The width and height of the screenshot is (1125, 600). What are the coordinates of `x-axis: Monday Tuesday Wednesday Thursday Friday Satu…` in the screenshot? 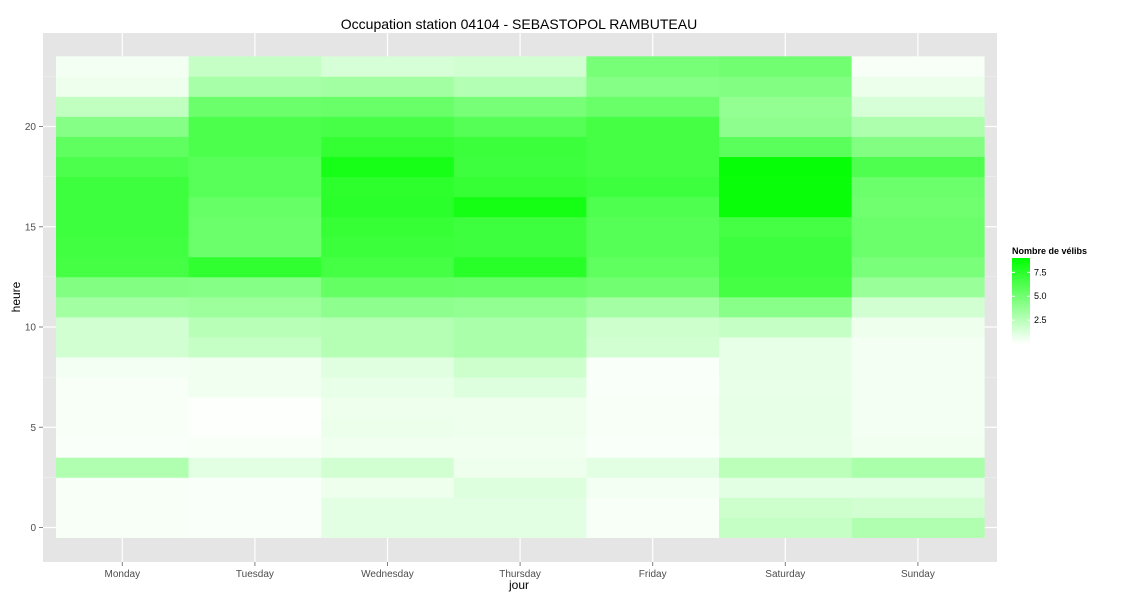 It's located at (520, 571).